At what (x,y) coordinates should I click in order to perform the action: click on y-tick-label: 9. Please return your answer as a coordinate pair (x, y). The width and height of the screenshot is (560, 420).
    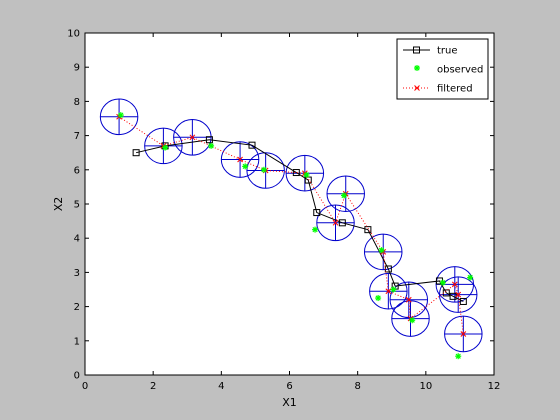
    Looking at the image, I should click on (77, 68).